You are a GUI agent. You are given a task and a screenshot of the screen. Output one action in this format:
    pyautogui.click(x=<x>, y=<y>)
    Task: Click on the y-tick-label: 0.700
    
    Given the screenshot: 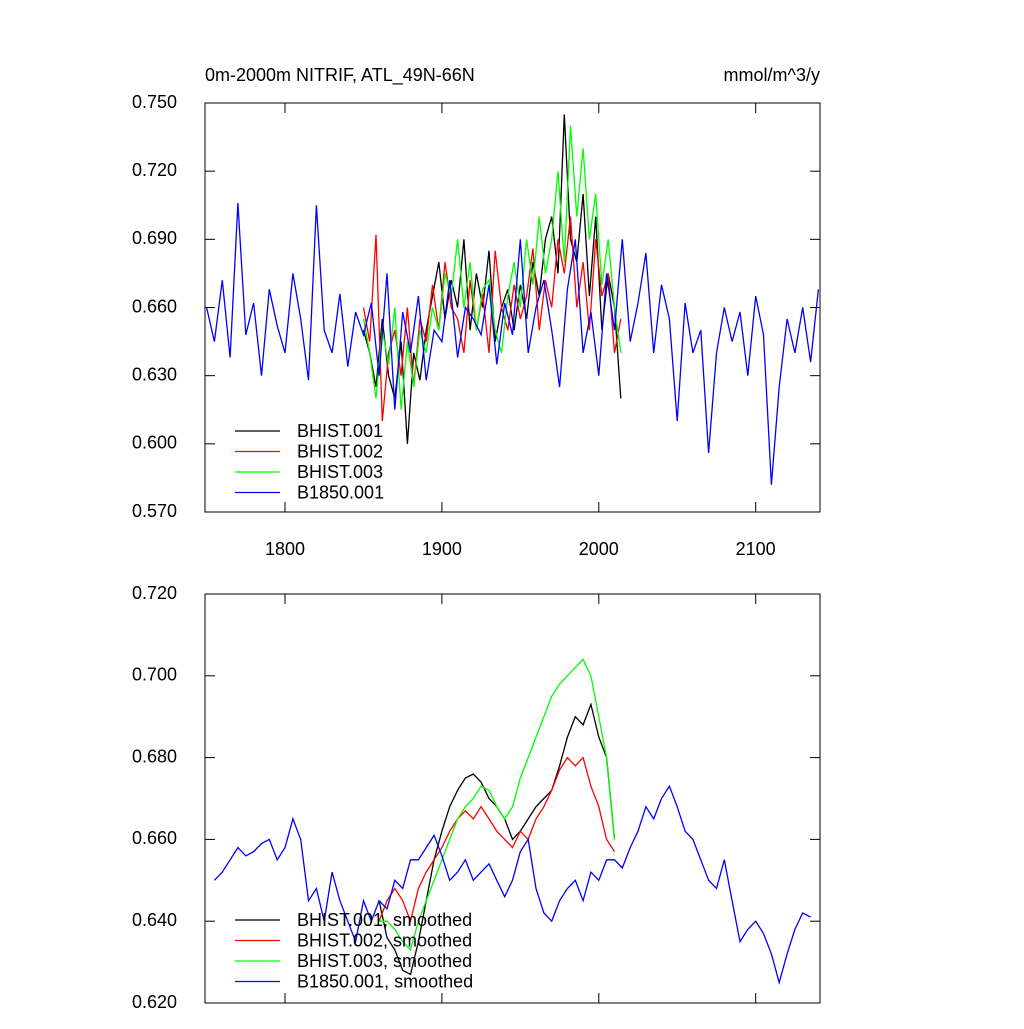 What is the action you would take?
    pyautogui.click(x=154, y=675)
    